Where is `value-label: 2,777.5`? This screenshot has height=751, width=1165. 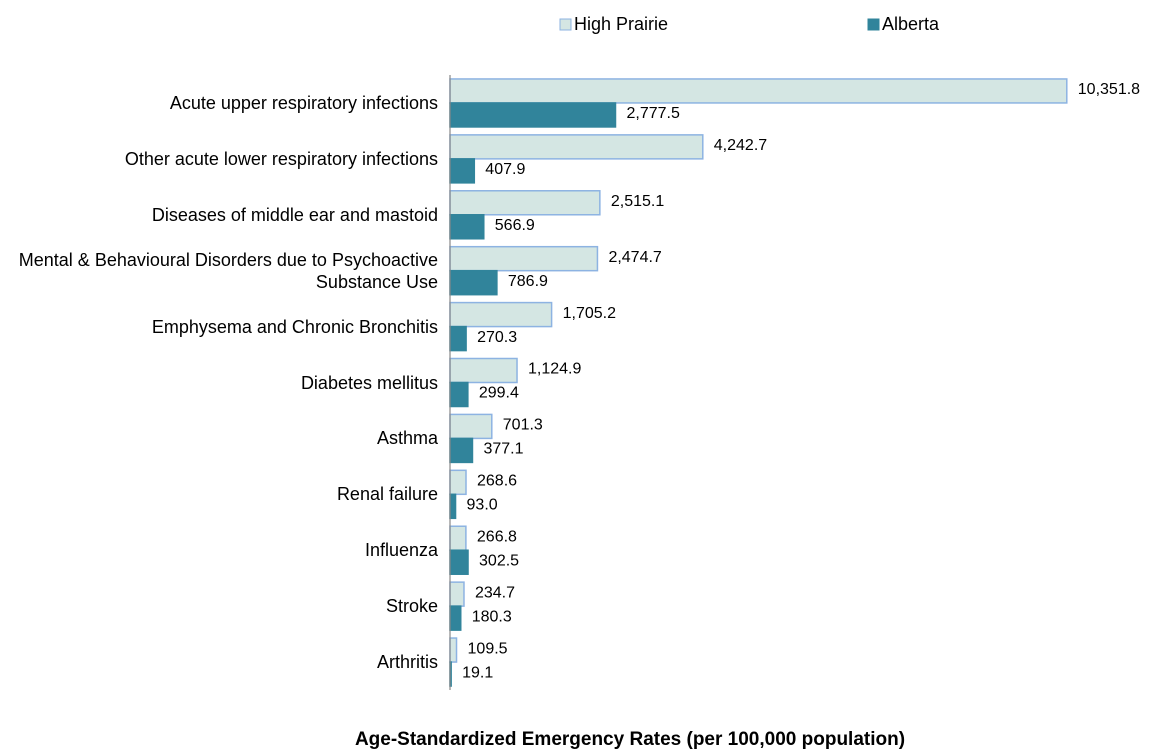
value-label: 2,777.5 is located at coordinates (652, 113).